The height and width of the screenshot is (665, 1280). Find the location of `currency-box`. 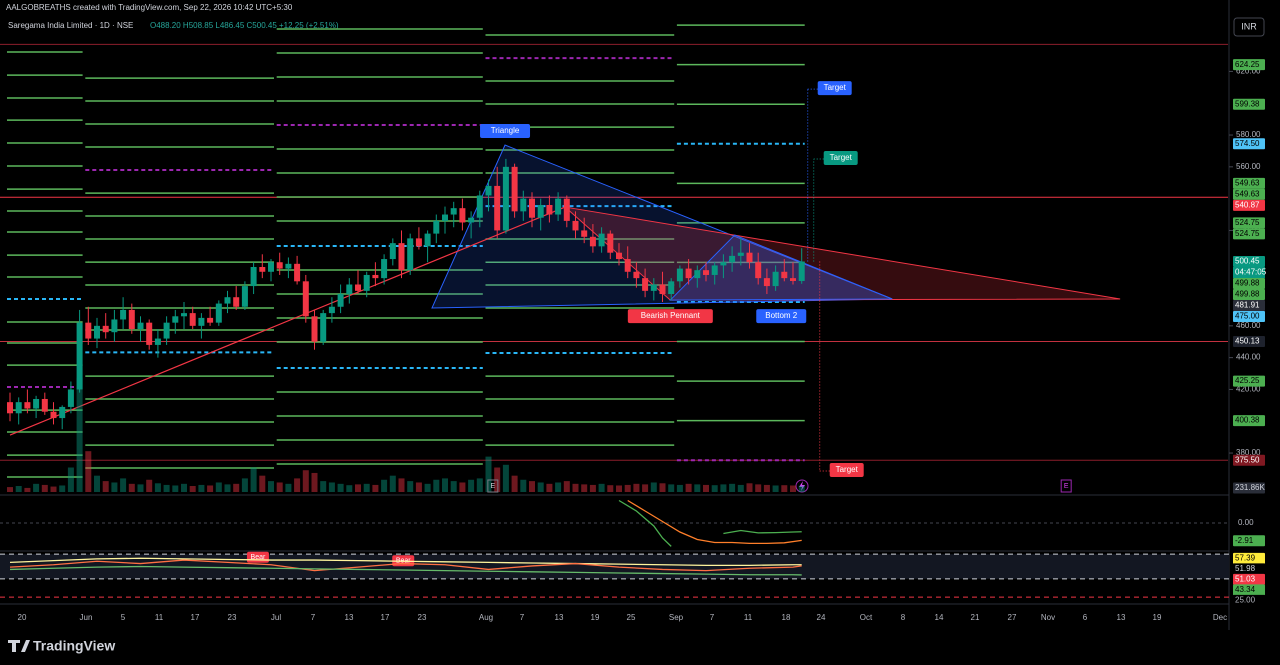

currency-box is located at coordinates (1249, 27).